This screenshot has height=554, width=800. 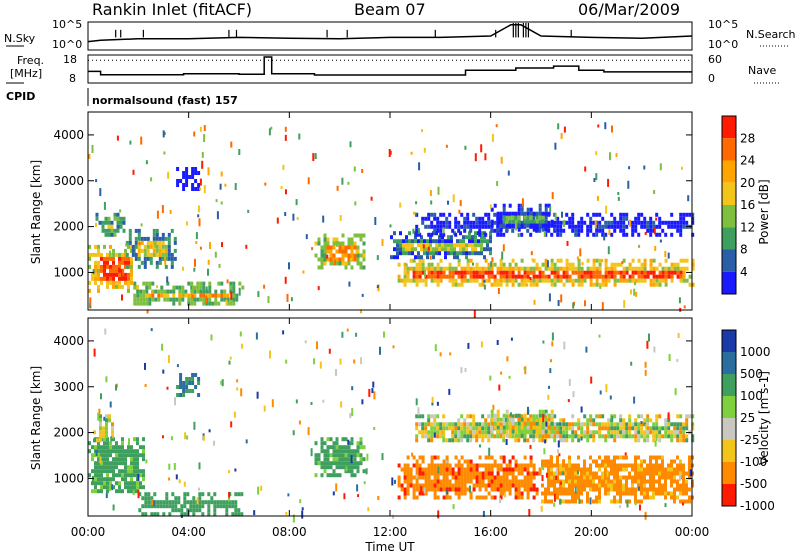 I want to click on colorbar-tick: 28, so click(x=747, y=138).